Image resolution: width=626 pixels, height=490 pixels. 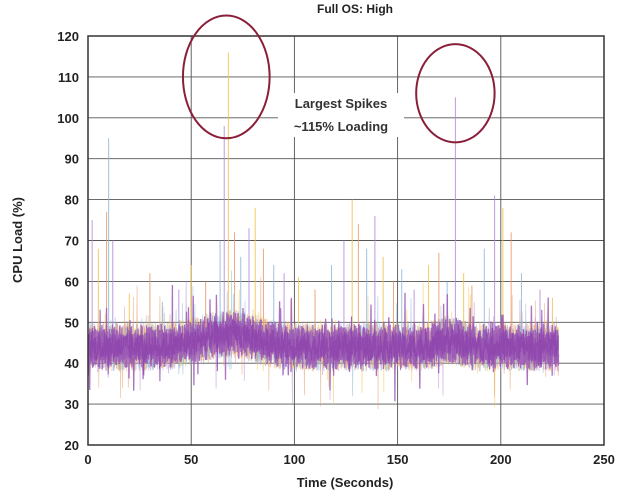 What do you see at coordinates (68, 36) in the screenshot?
I see `y-tick-label-10: 120` at bounding box center [68, 36].